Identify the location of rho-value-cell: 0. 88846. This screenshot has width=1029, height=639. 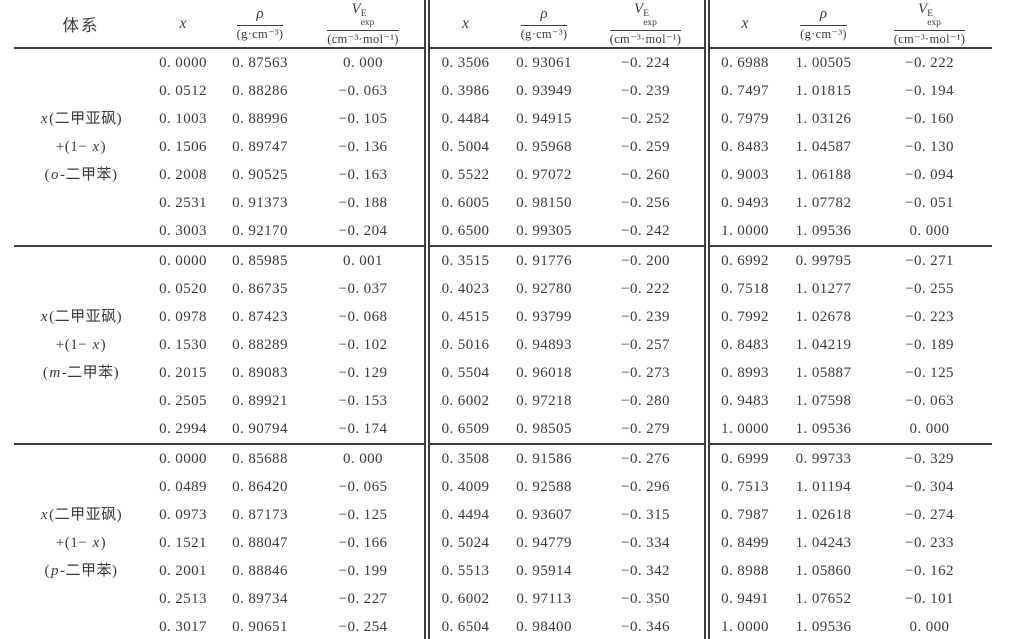
(260, 570).